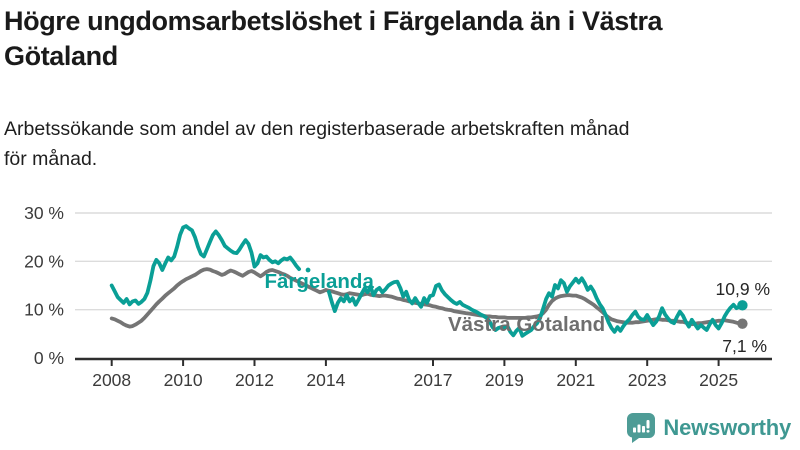 Image resolution: width=800 pixels, height=450 pixels. What do you see at coordinates (44, 213) in the screenshot?
I see `y-tick-label: 30 %` at bounding box center [44, 213].